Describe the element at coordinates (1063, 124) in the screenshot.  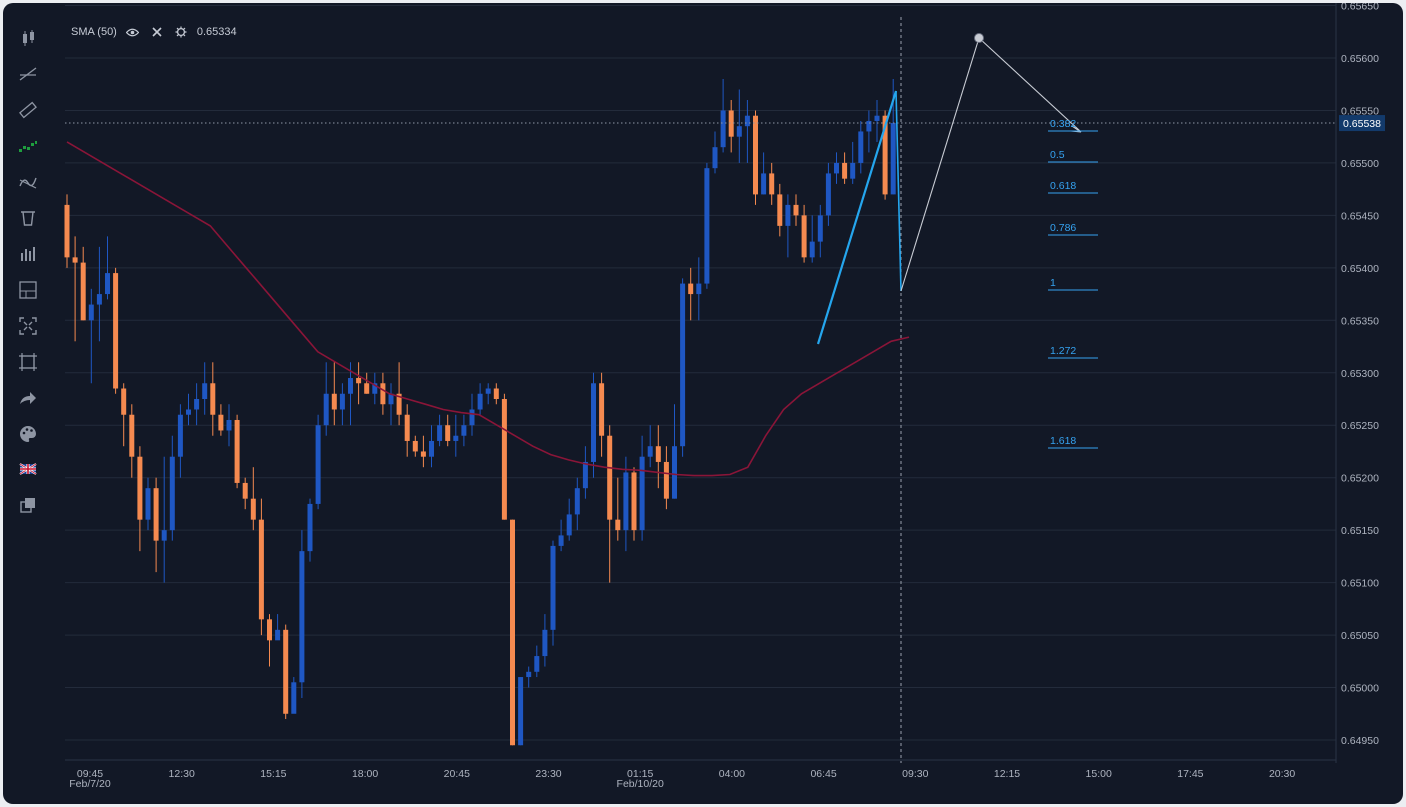
I see `fib-level-label: 0.382` at that location.